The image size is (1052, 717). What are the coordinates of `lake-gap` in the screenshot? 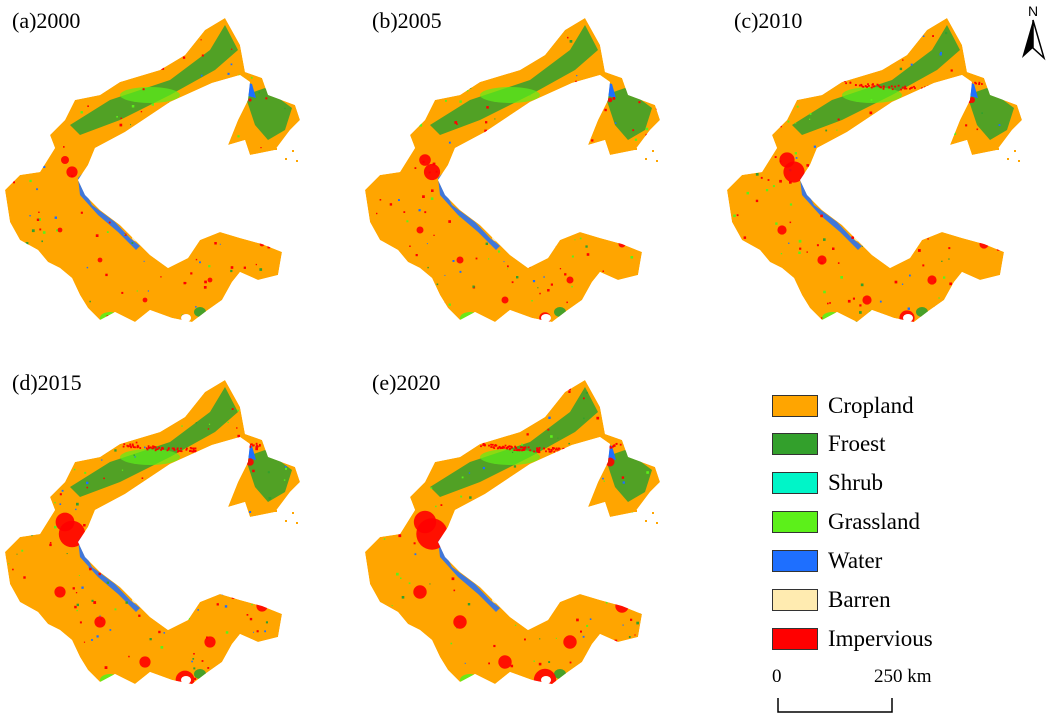 It's located at (186, 680).